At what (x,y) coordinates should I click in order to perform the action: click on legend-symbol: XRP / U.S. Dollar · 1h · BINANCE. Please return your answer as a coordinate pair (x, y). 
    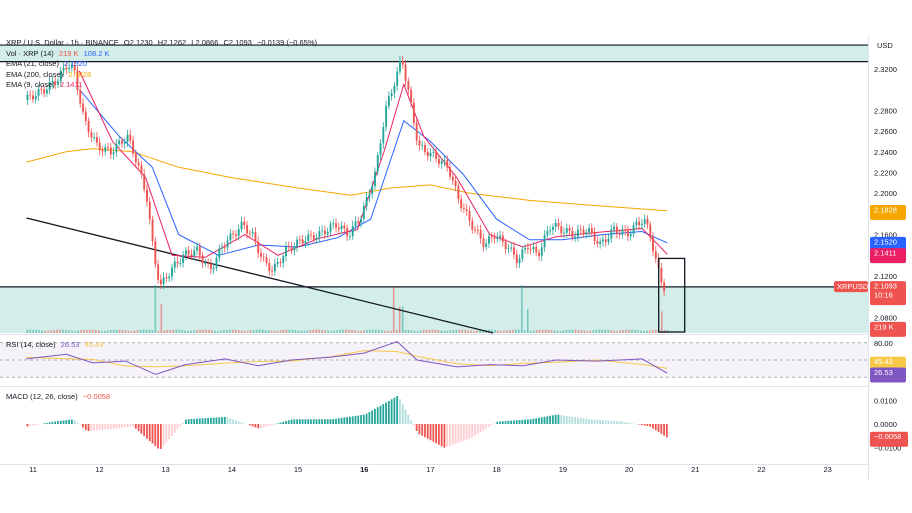
    Looking at the image, I should click on (62, 42).